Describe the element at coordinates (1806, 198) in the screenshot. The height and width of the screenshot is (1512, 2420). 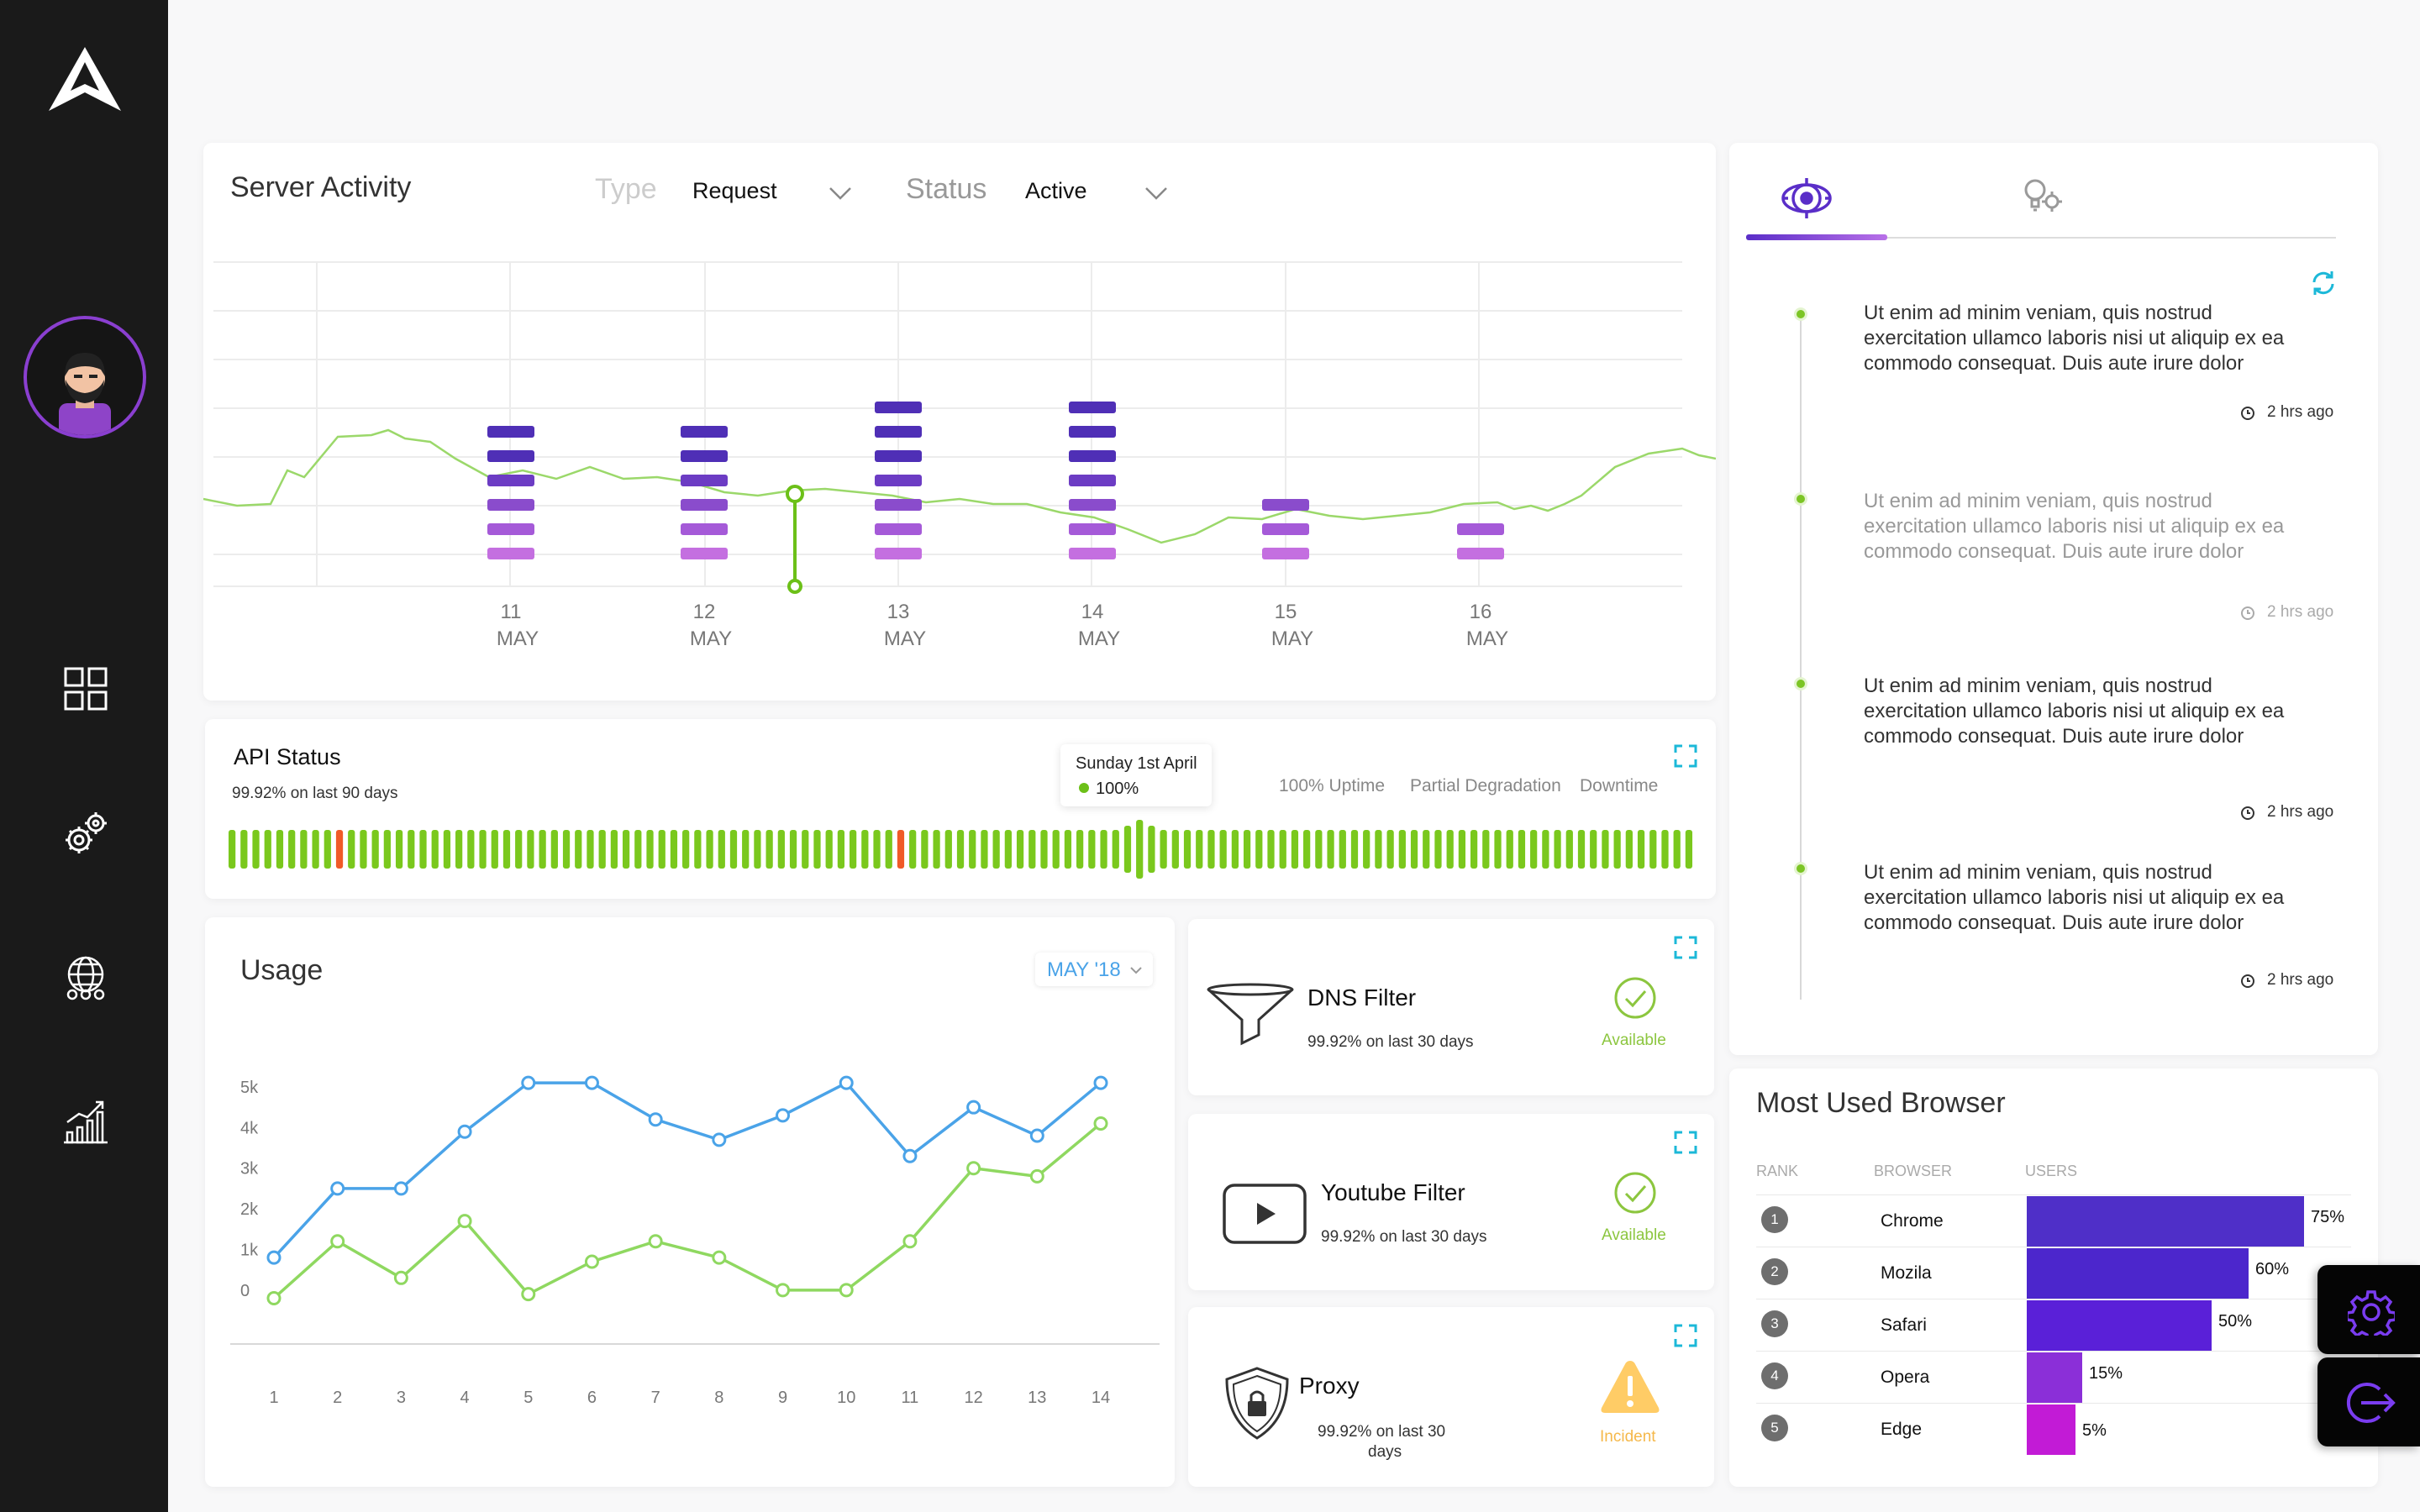
I see `tab-monitor-icon` at that location.